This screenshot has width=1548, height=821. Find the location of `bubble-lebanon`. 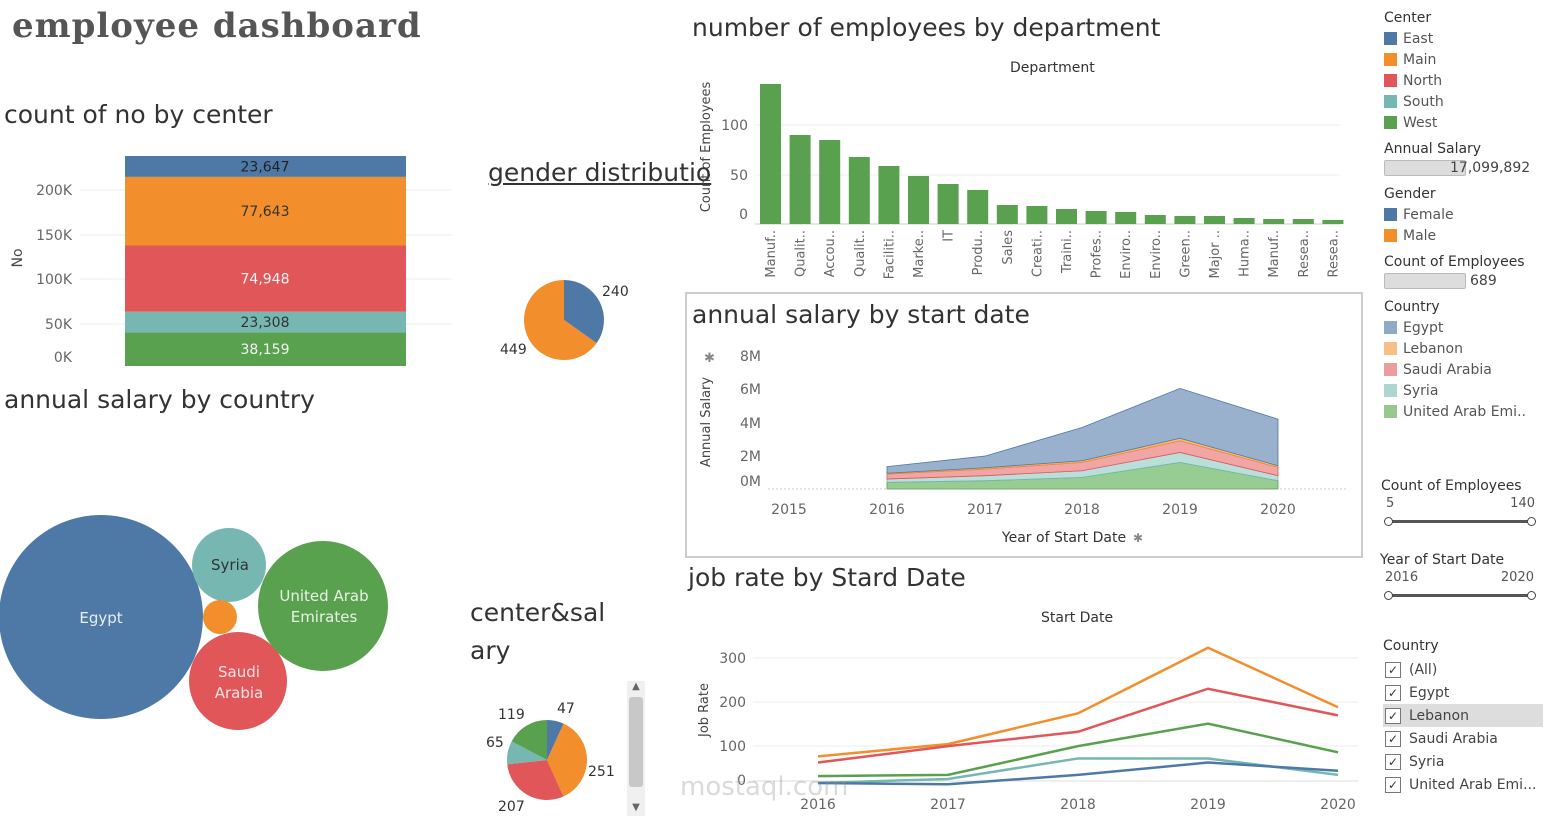

bubble-lebanon is located at coordinates (220, 617).